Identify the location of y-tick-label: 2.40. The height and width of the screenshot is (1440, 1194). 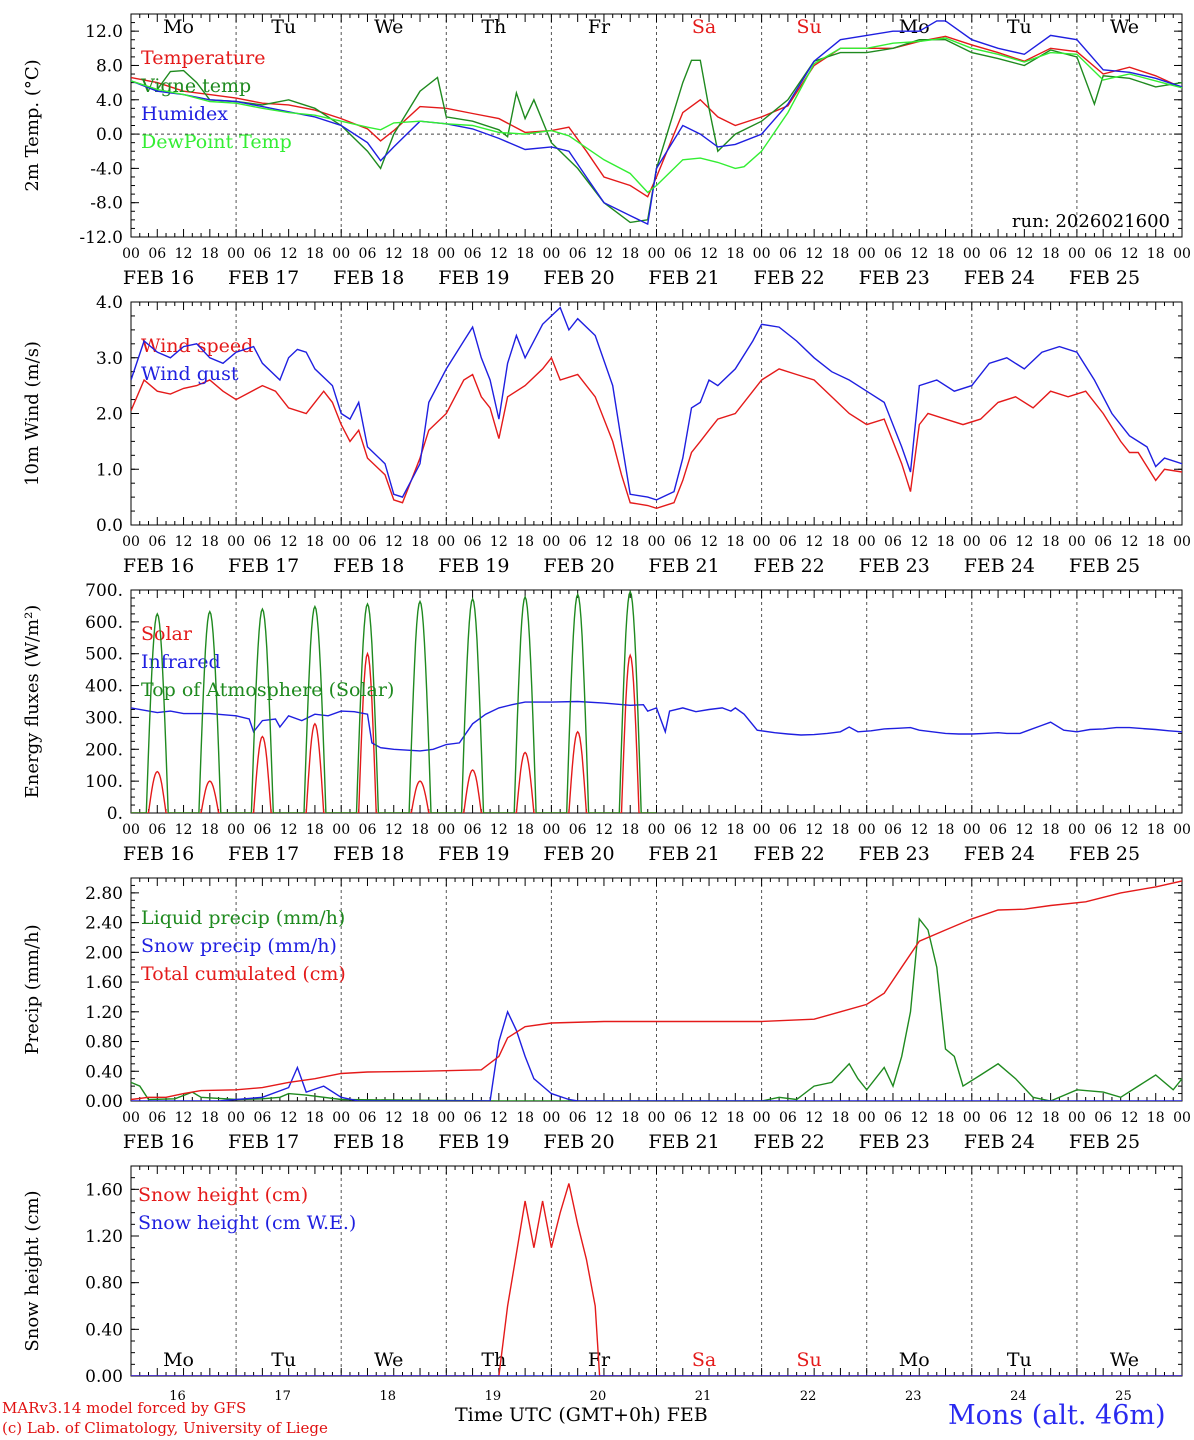
(104, 924).